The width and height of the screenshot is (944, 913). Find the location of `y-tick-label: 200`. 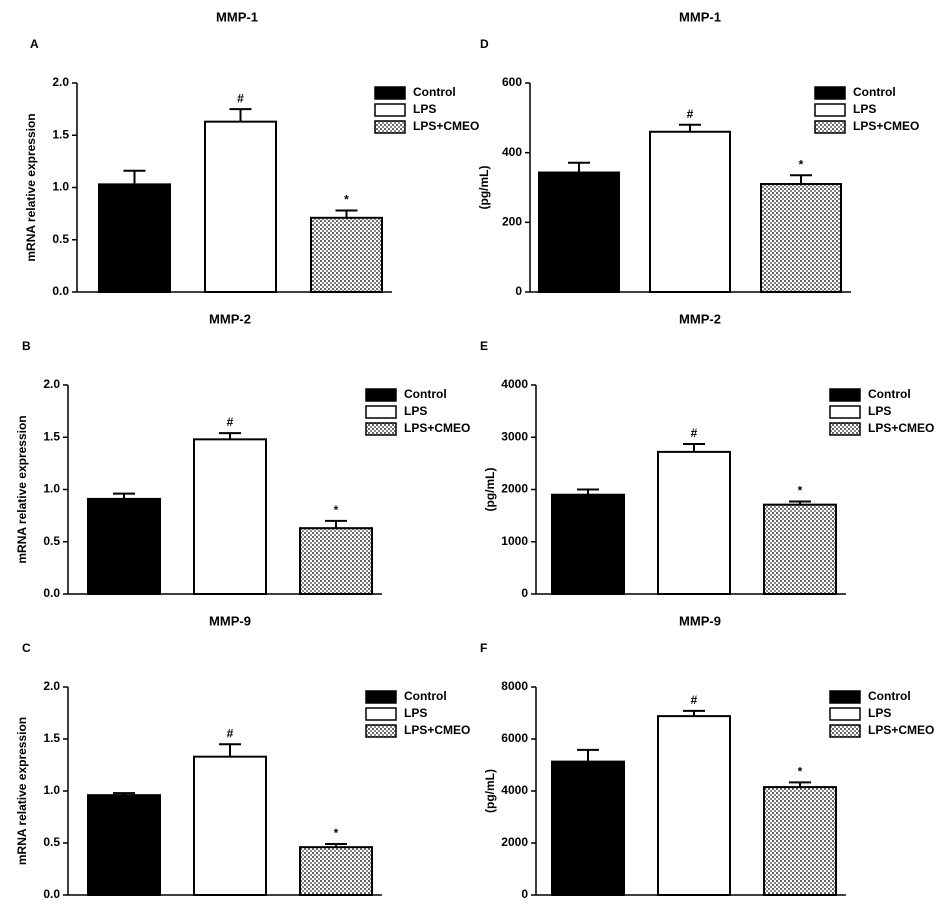

y-tick-label: 200 is located at coordinates (512, 222).